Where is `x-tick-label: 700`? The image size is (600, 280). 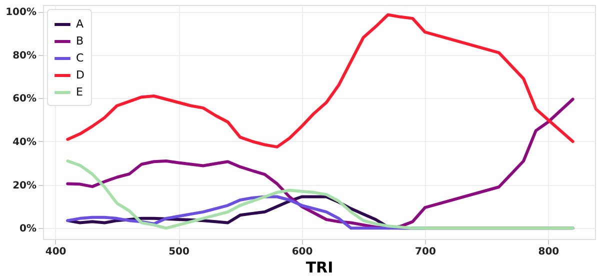 x-tick-label: 700 is located at coordinates (425, 252).